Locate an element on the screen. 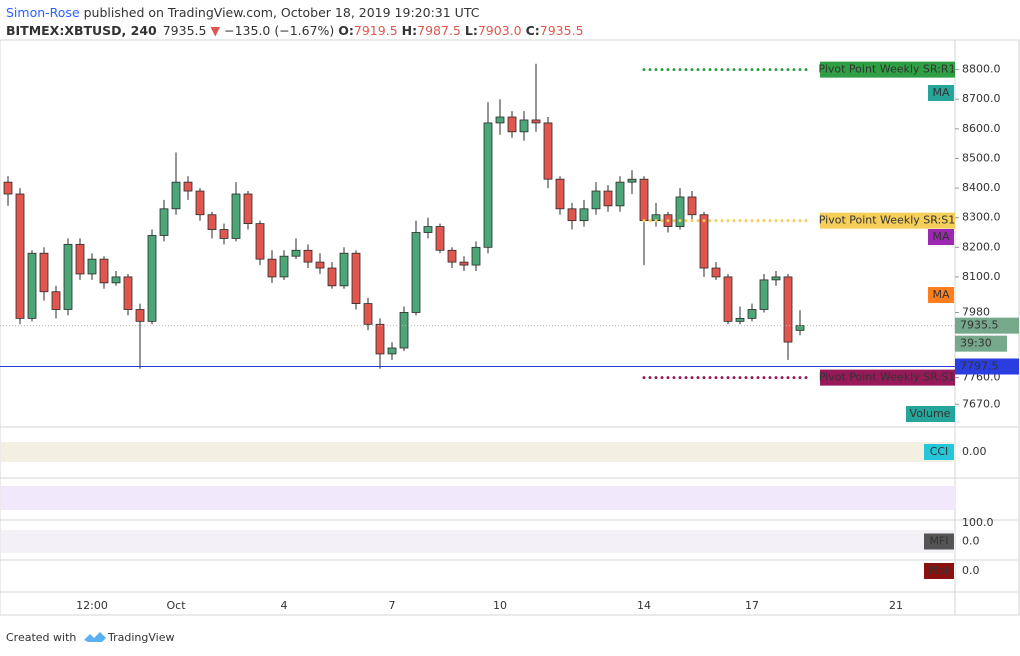  x-tick-label: 10 is located at coordinates (500, 605).